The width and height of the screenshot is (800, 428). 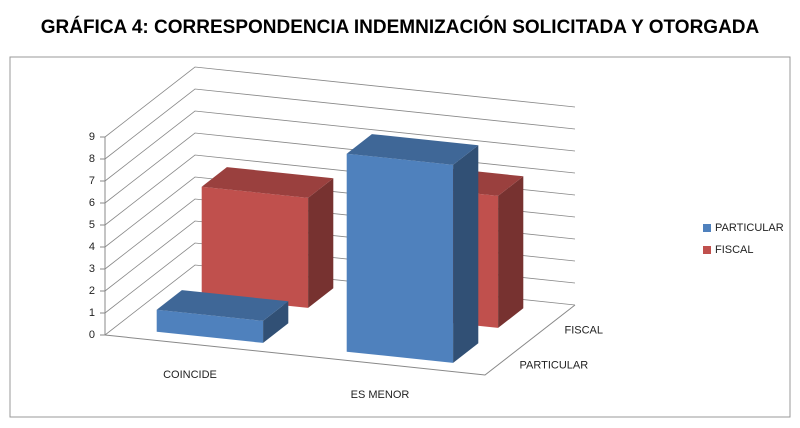 I want to click on legend-label: PARTICULAR, so click(x=749, y=228).